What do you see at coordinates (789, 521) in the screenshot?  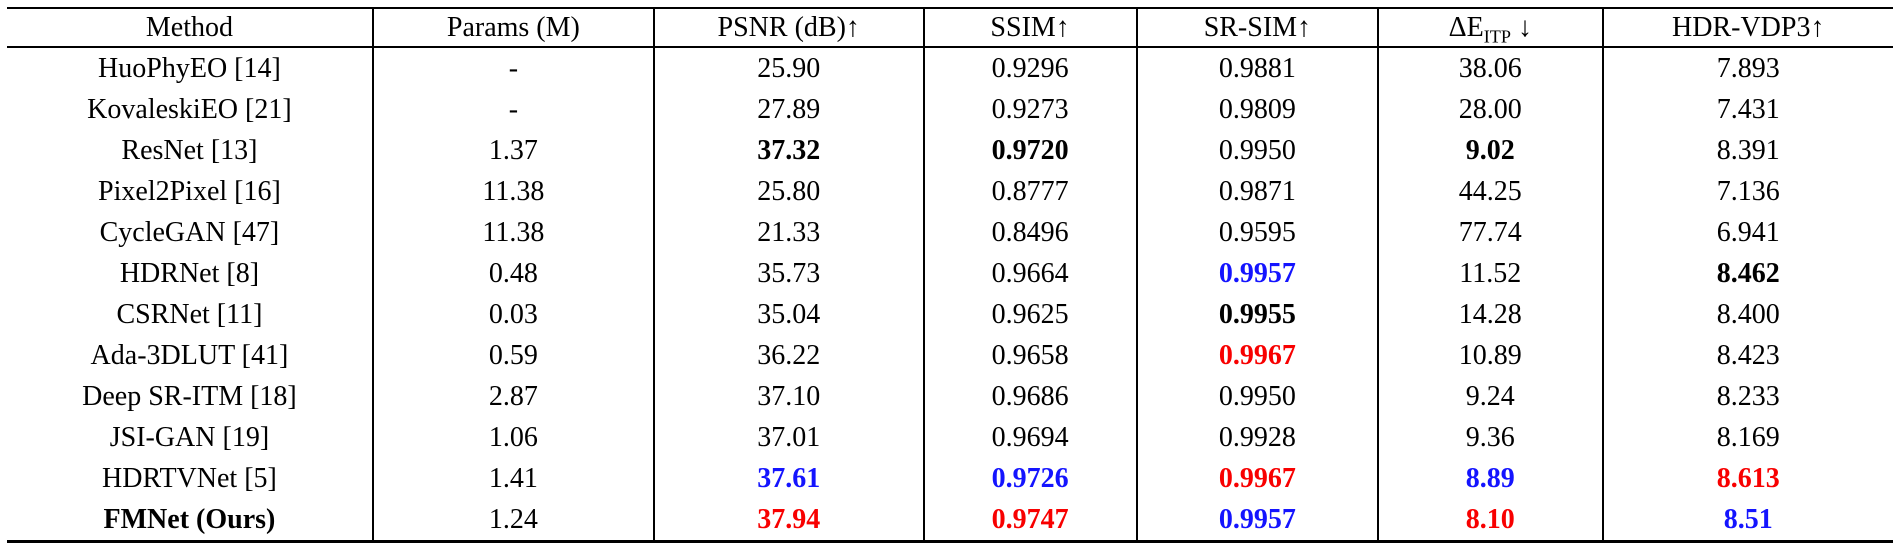 I see `cell-value: 37.94` at bounding box center [789, 521].